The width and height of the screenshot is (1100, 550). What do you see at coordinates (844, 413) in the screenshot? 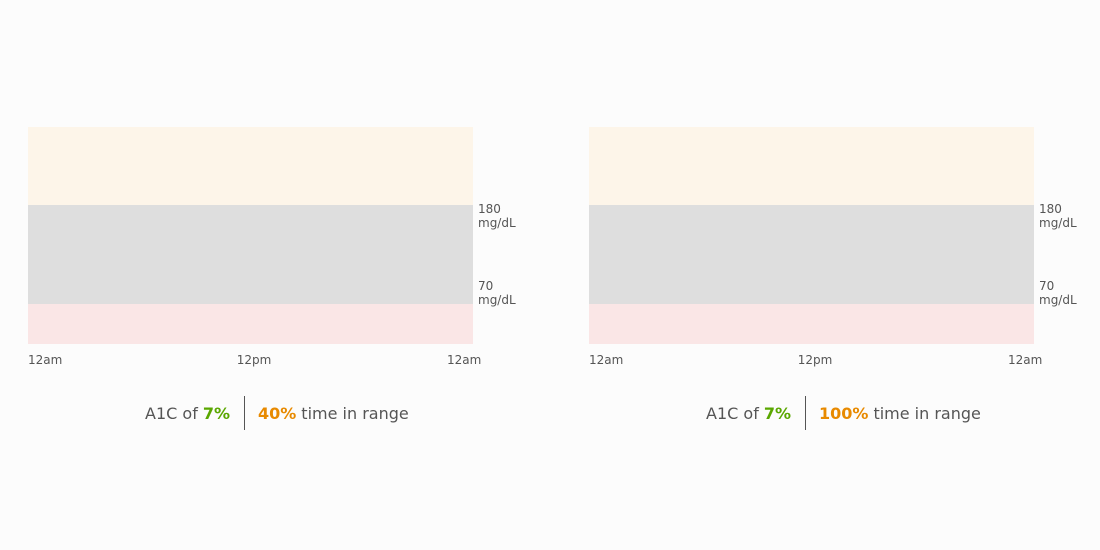
I see `tir-value: 100%` at bounding box center [844, 413].